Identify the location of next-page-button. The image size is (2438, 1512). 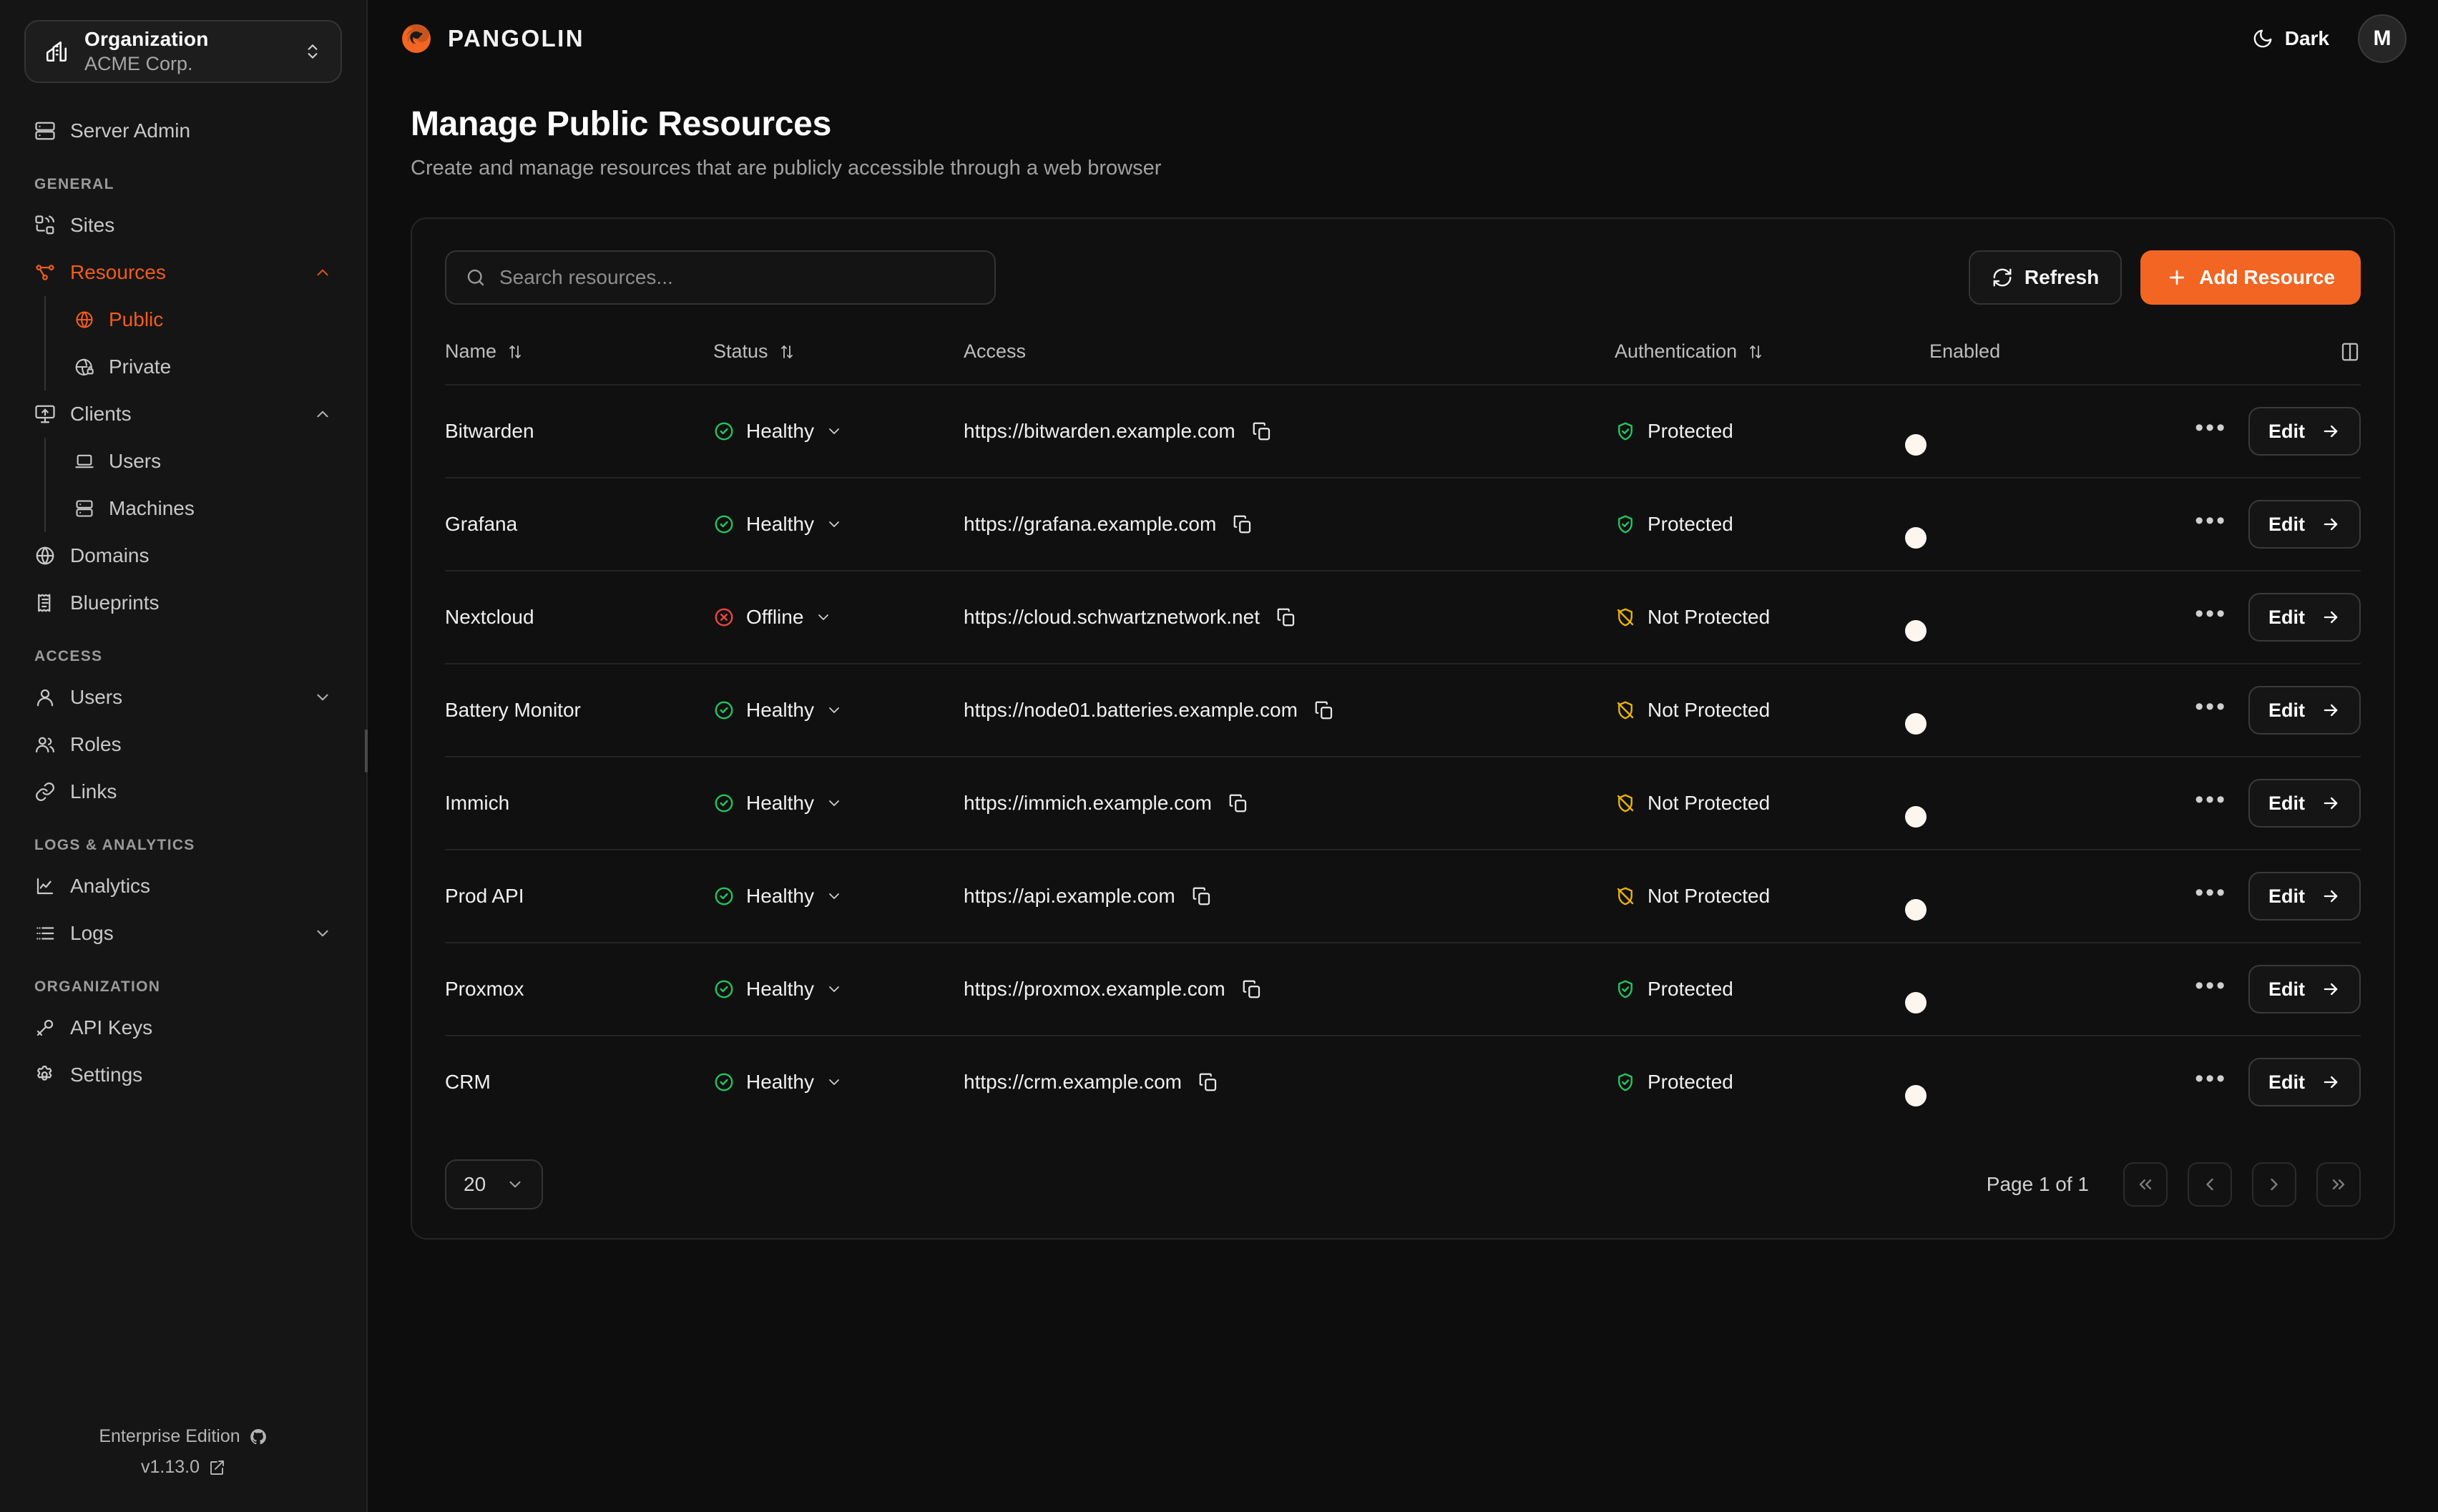
(2274, 1184).